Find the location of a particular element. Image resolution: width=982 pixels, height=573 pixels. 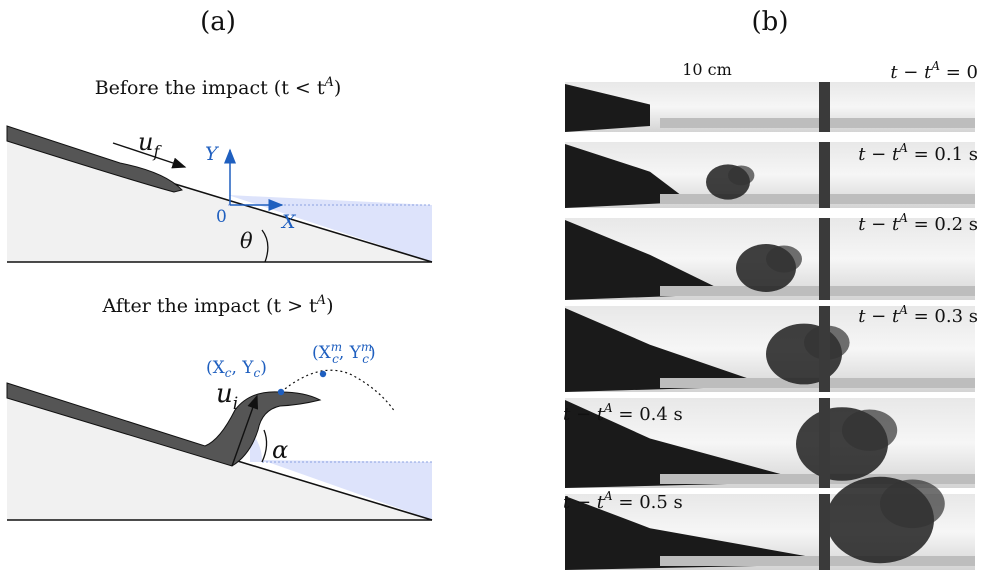

alpha-label: α is located at coordinates (280, 450).